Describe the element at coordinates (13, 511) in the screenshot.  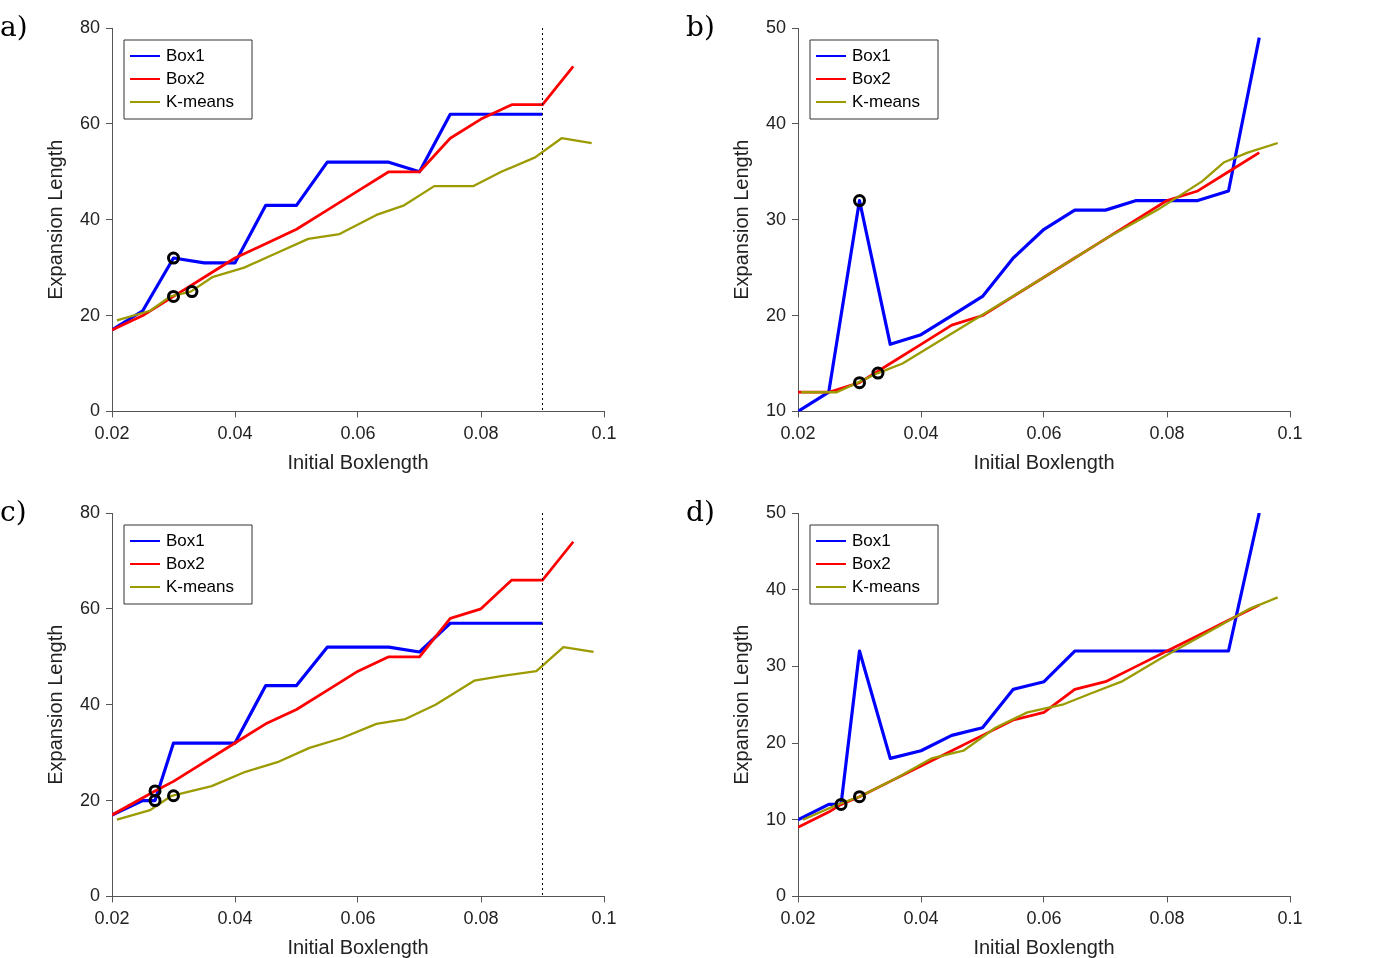
I see `chart-title: c)` at that location.